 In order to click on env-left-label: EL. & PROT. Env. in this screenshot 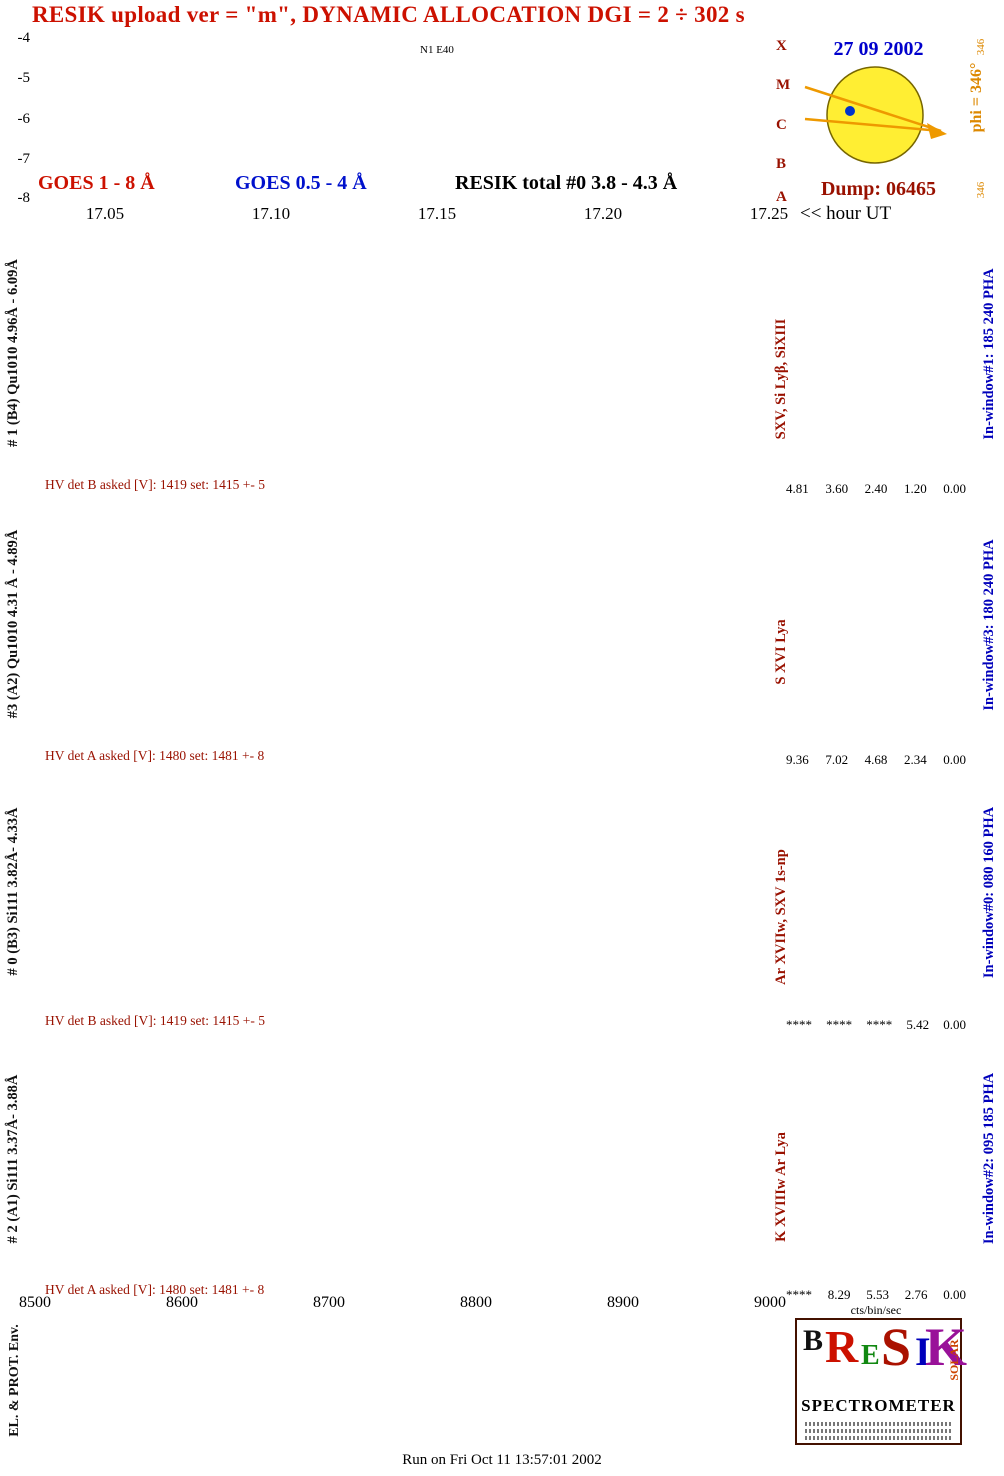, I will do `click(14, 1380)`.